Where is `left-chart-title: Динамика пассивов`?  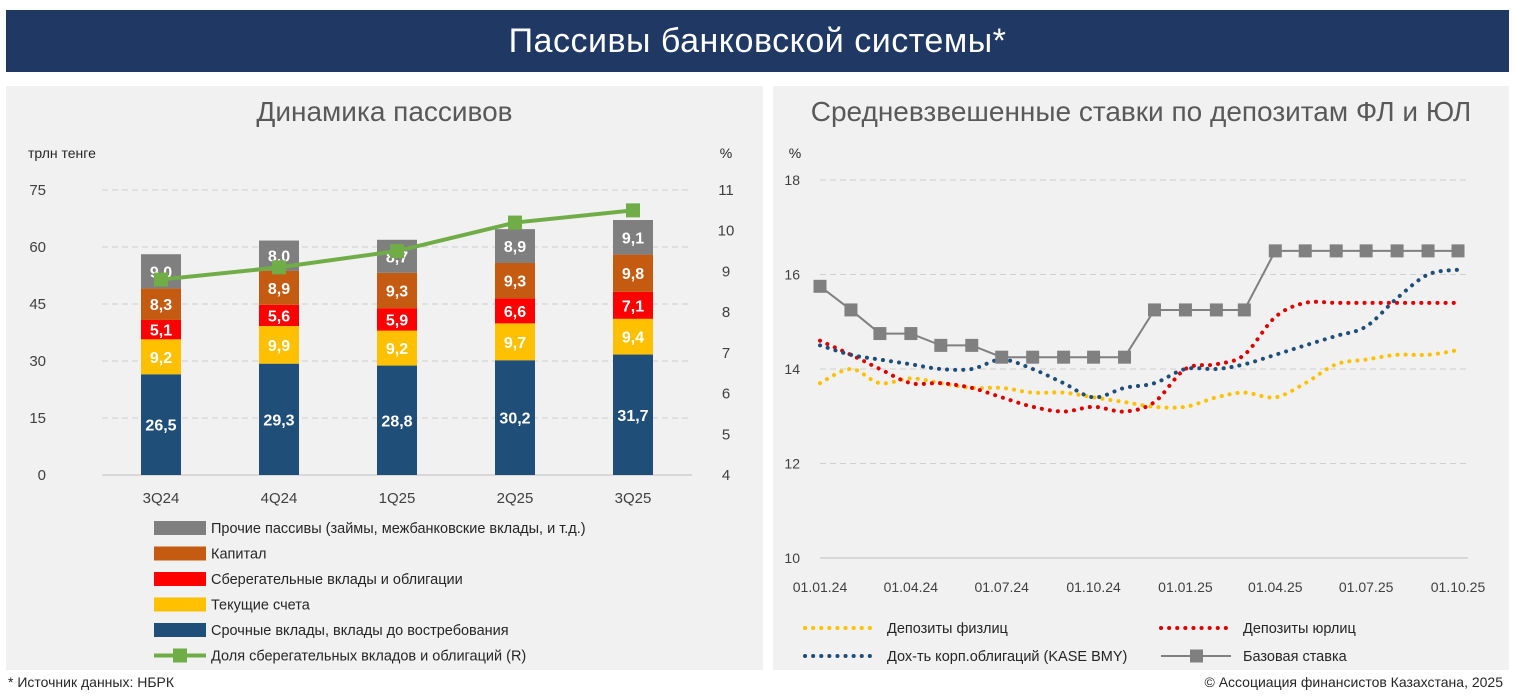 left-chart-title: Динамика пассивов is located at coordinates (384, 111).